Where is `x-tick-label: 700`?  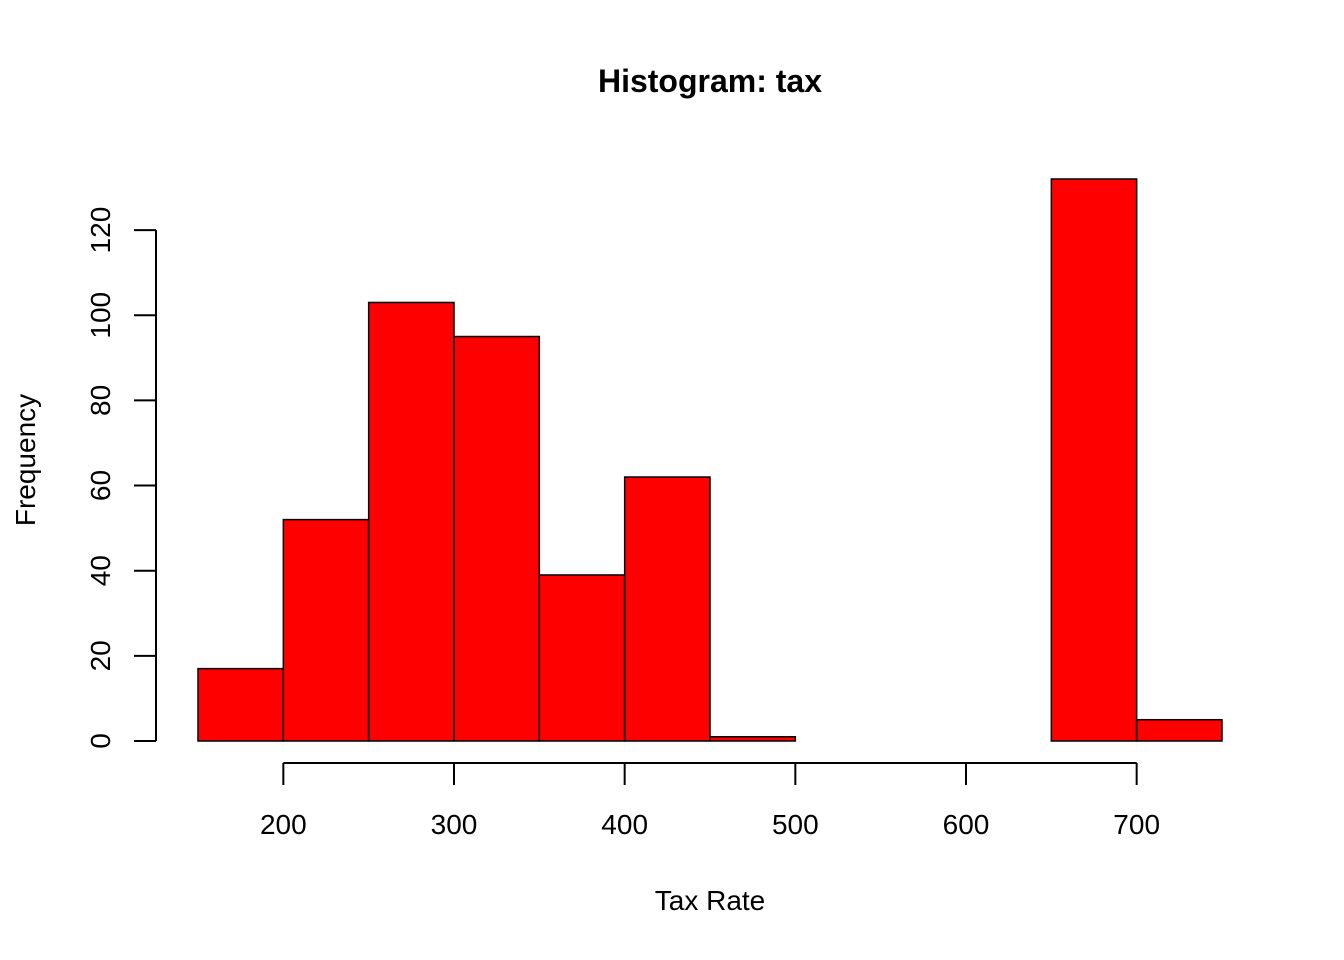 x-tick-label: 700 is located at coordinates (1136, 824).